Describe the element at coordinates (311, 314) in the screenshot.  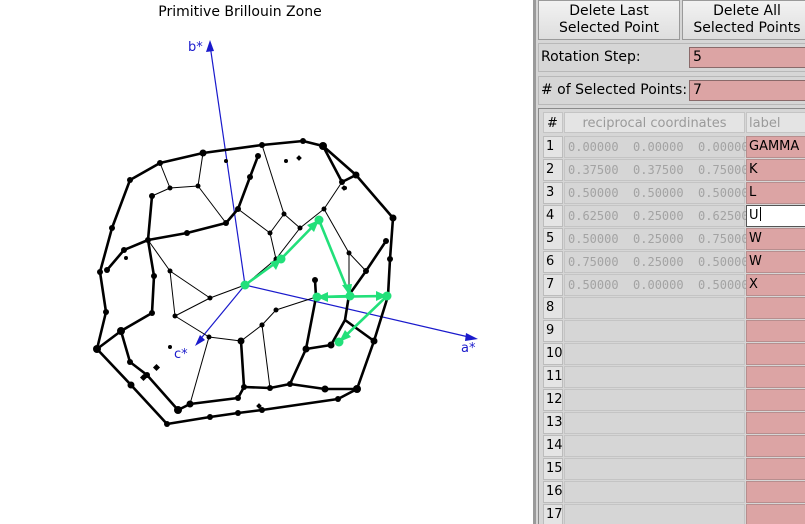
I see `edge-mid-vertical` at that location.